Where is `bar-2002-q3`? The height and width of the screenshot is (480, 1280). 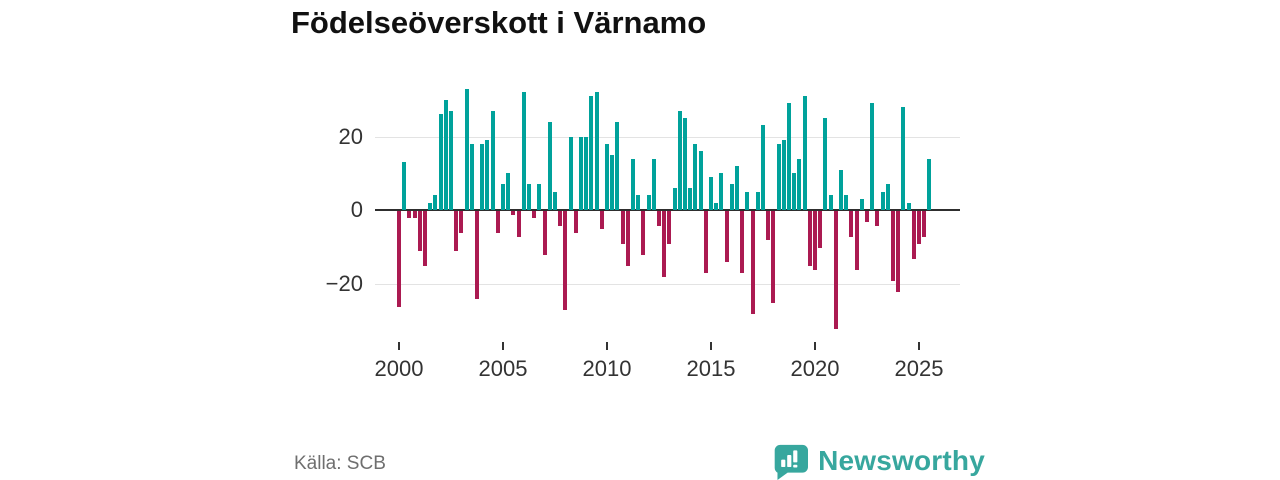 bar-2002-q3 is located at coordinates (451, 160).